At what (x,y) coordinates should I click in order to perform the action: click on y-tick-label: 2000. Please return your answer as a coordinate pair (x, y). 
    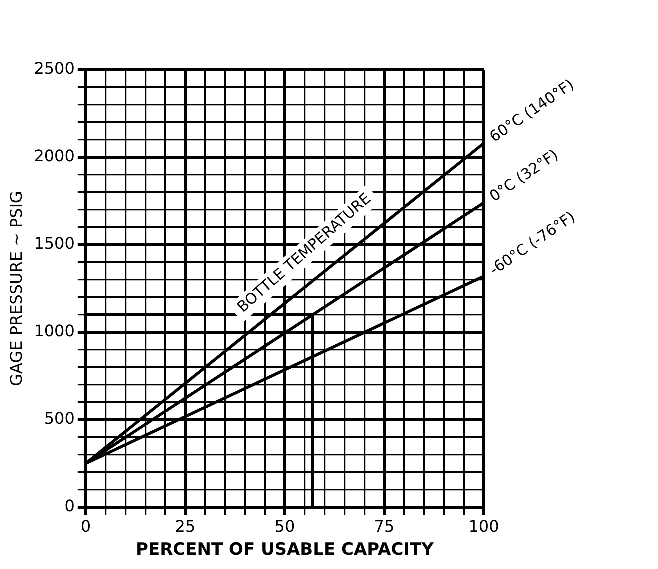
    Looking at the image, I should click on (54, 156).